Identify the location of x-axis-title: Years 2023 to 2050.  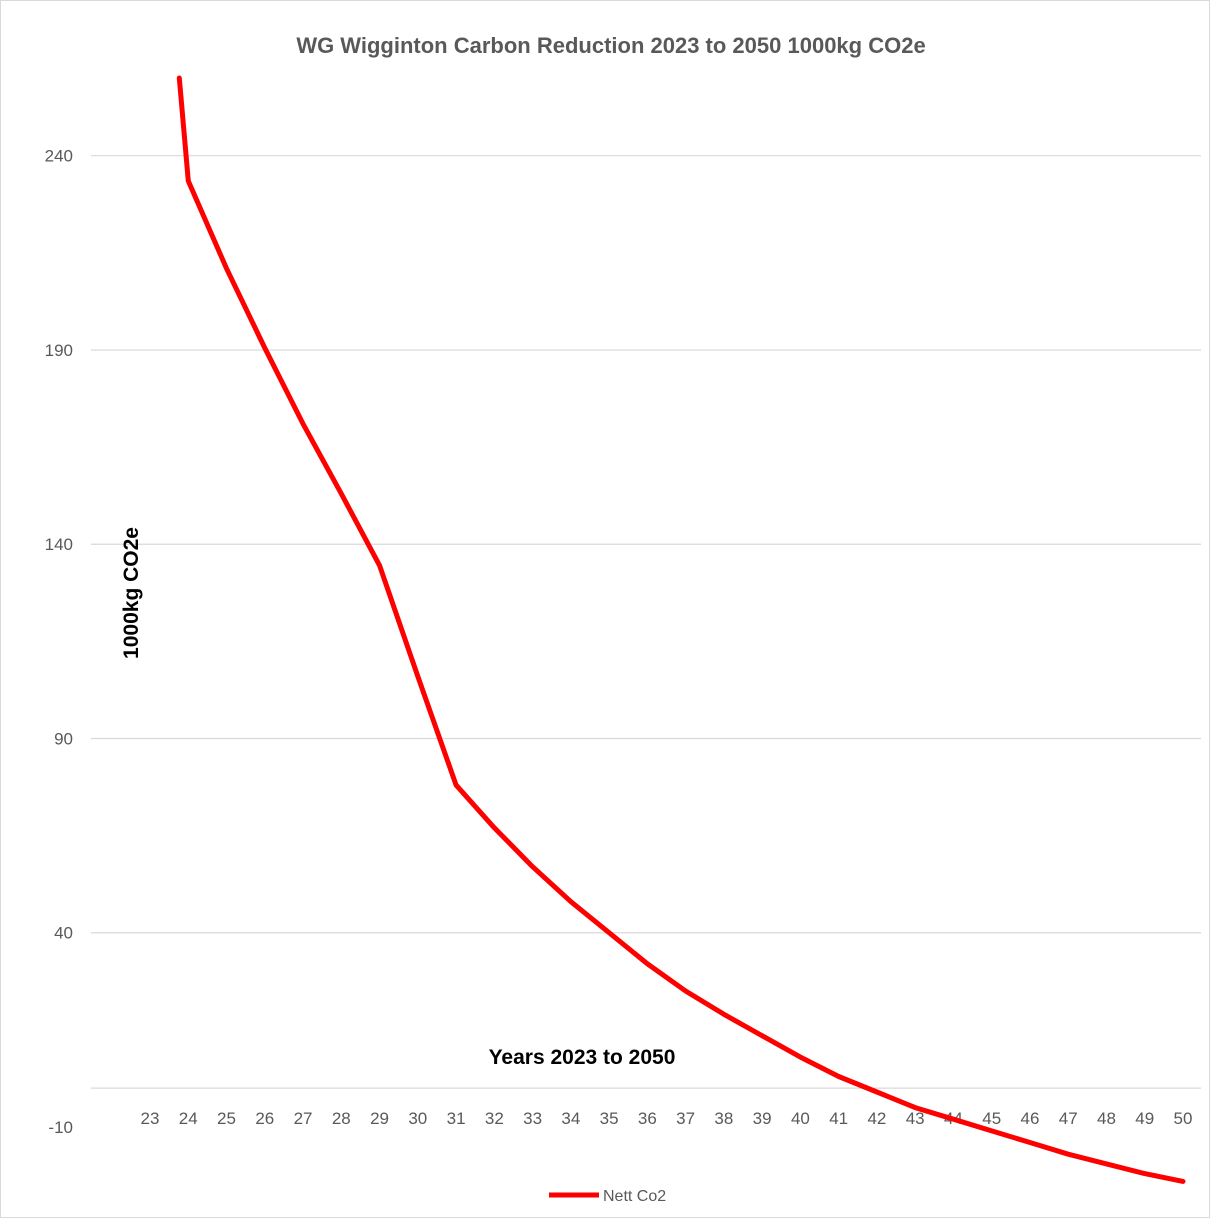
(582, 1057).